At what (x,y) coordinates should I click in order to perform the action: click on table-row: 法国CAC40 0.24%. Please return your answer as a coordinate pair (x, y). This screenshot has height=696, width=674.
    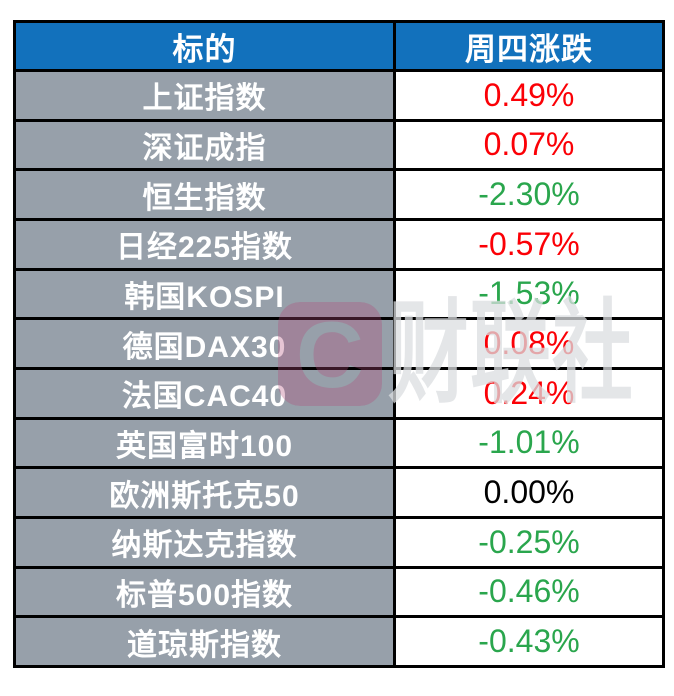
    Looking at the image, I should click on (339, 393).